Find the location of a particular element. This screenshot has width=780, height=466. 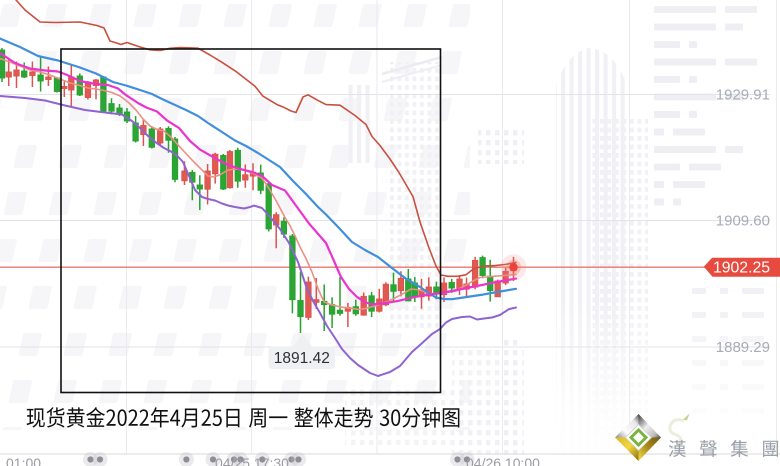

svg-text: 1929.91 is located at coordinates (743, 95).